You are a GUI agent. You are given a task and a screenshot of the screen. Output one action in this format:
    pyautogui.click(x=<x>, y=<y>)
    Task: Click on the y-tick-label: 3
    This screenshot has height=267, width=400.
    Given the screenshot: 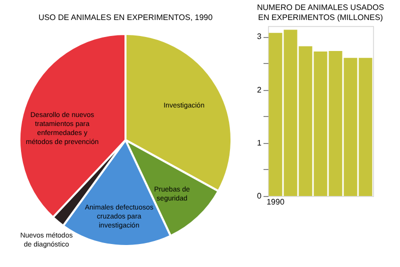 What is the action you would take?
    pyautogui.click(x=259, y=37)
    